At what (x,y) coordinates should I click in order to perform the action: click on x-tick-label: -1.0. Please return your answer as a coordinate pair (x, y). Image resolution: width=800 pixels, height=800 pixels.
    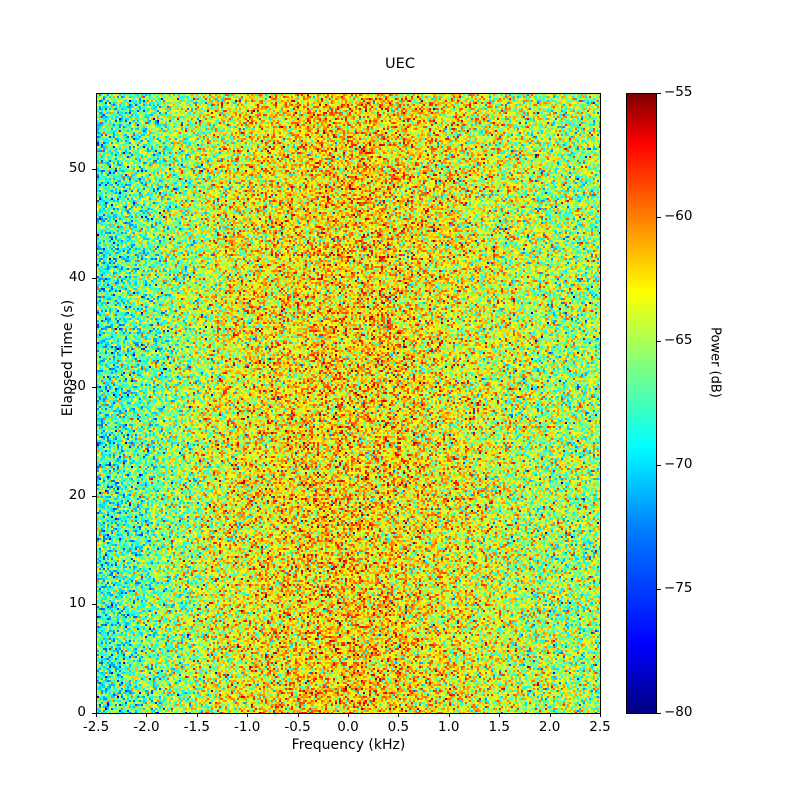
    Looking at the image, I should click on (247, 727).